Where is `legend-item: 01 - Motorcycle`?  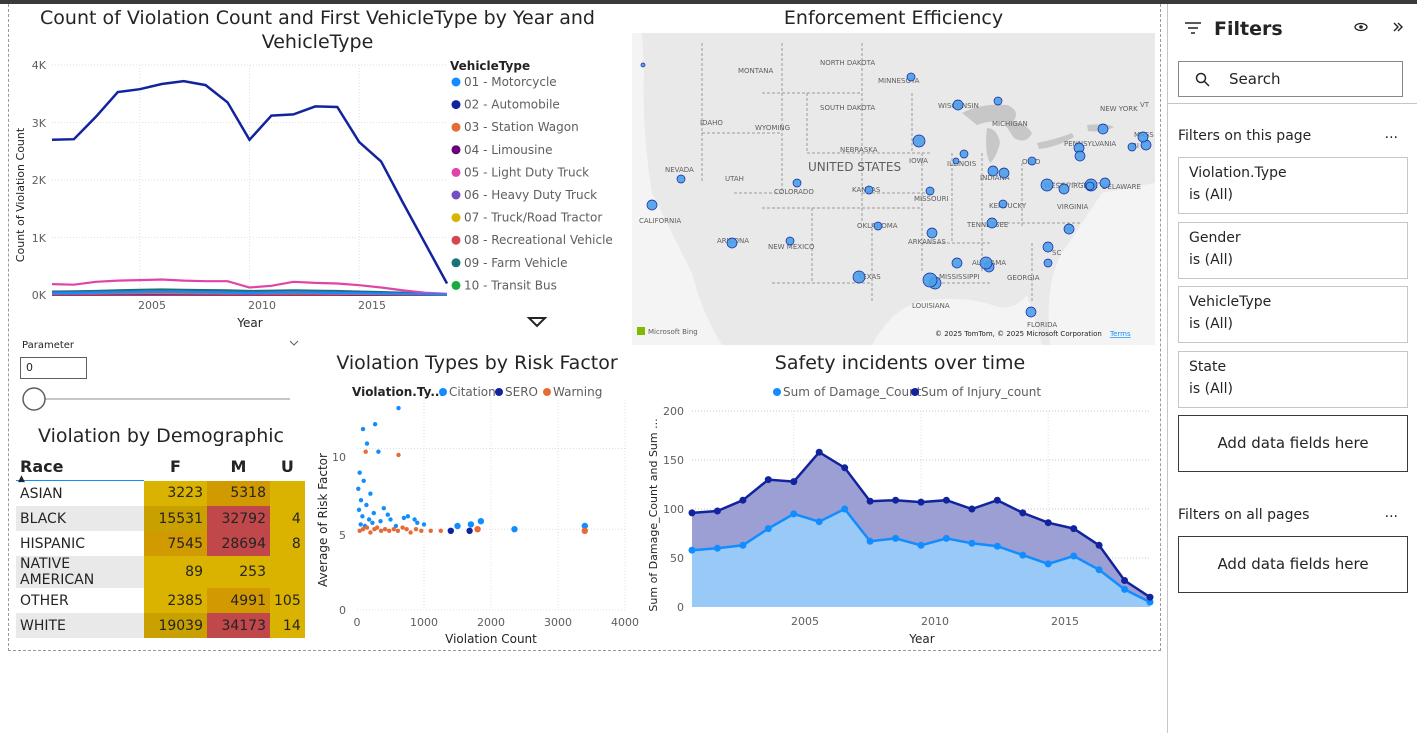 legend-item: 01 - Motorcycle is located at coordinates (510, 82).